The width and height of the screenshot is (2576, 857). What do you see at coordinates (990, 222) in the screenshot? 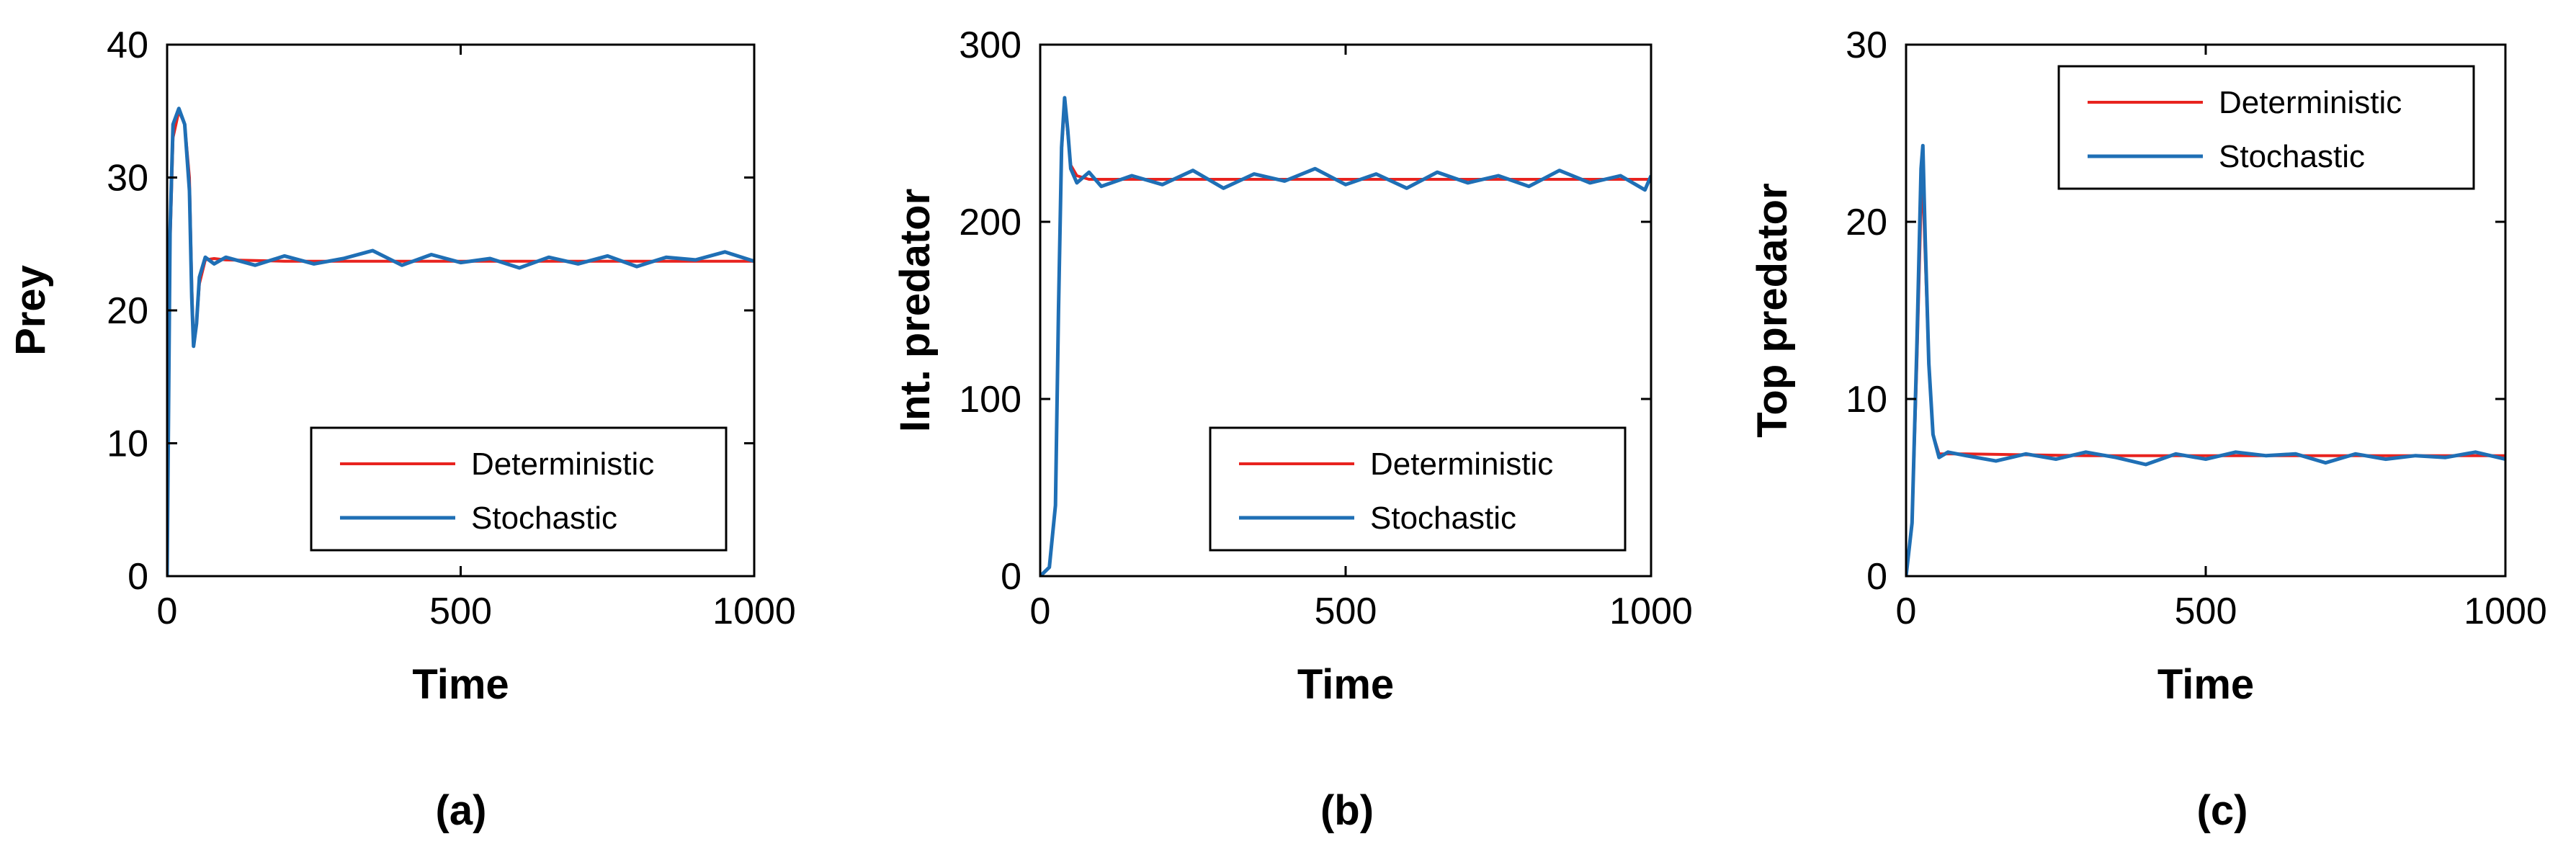
I see `y-tick-label: 200` at bounding box center [990, 222].